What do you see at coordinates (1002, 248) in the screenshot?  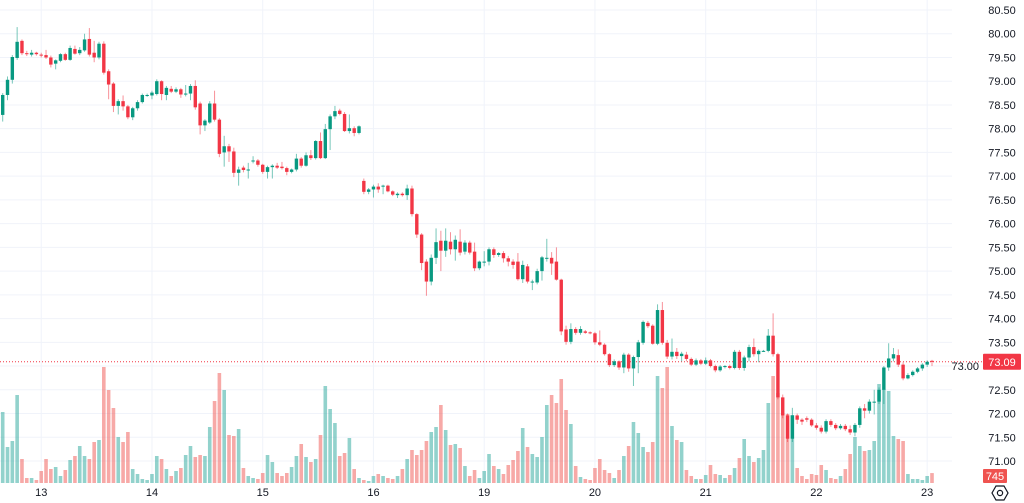 I see `price-tick-label: 75.50` at bounding box center [1002, 248].